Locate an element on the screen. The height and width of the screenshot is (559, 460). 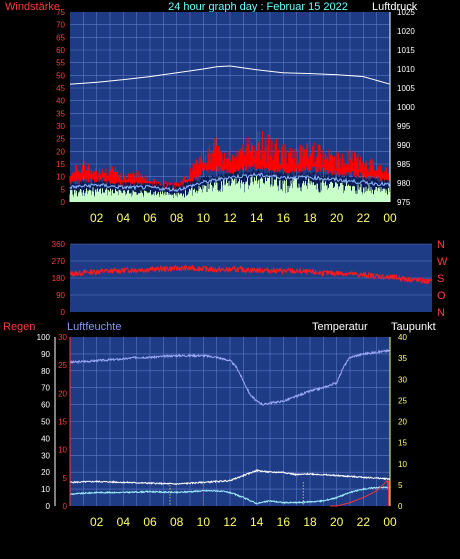
y-right-tick-label: 20 is located at coordinates (402, 422).